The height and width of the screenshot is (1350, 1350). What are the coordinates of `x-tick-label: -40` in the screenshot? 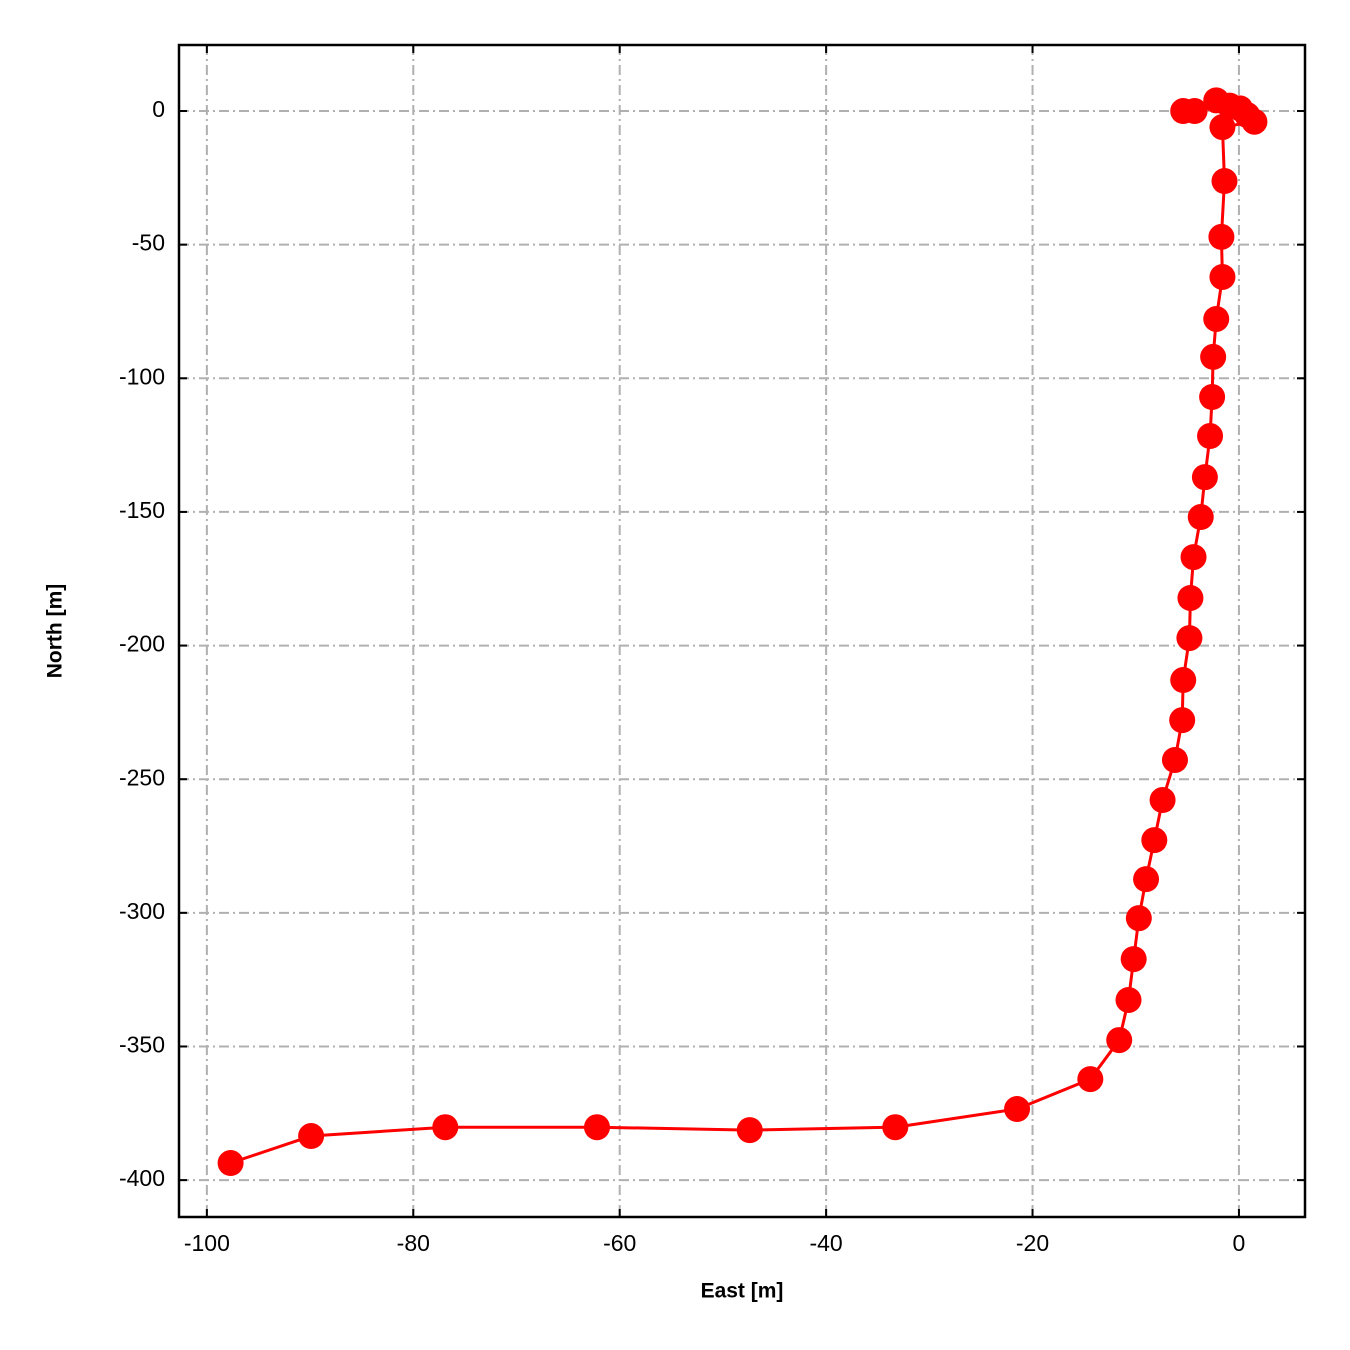 It's located at (825, 1243).